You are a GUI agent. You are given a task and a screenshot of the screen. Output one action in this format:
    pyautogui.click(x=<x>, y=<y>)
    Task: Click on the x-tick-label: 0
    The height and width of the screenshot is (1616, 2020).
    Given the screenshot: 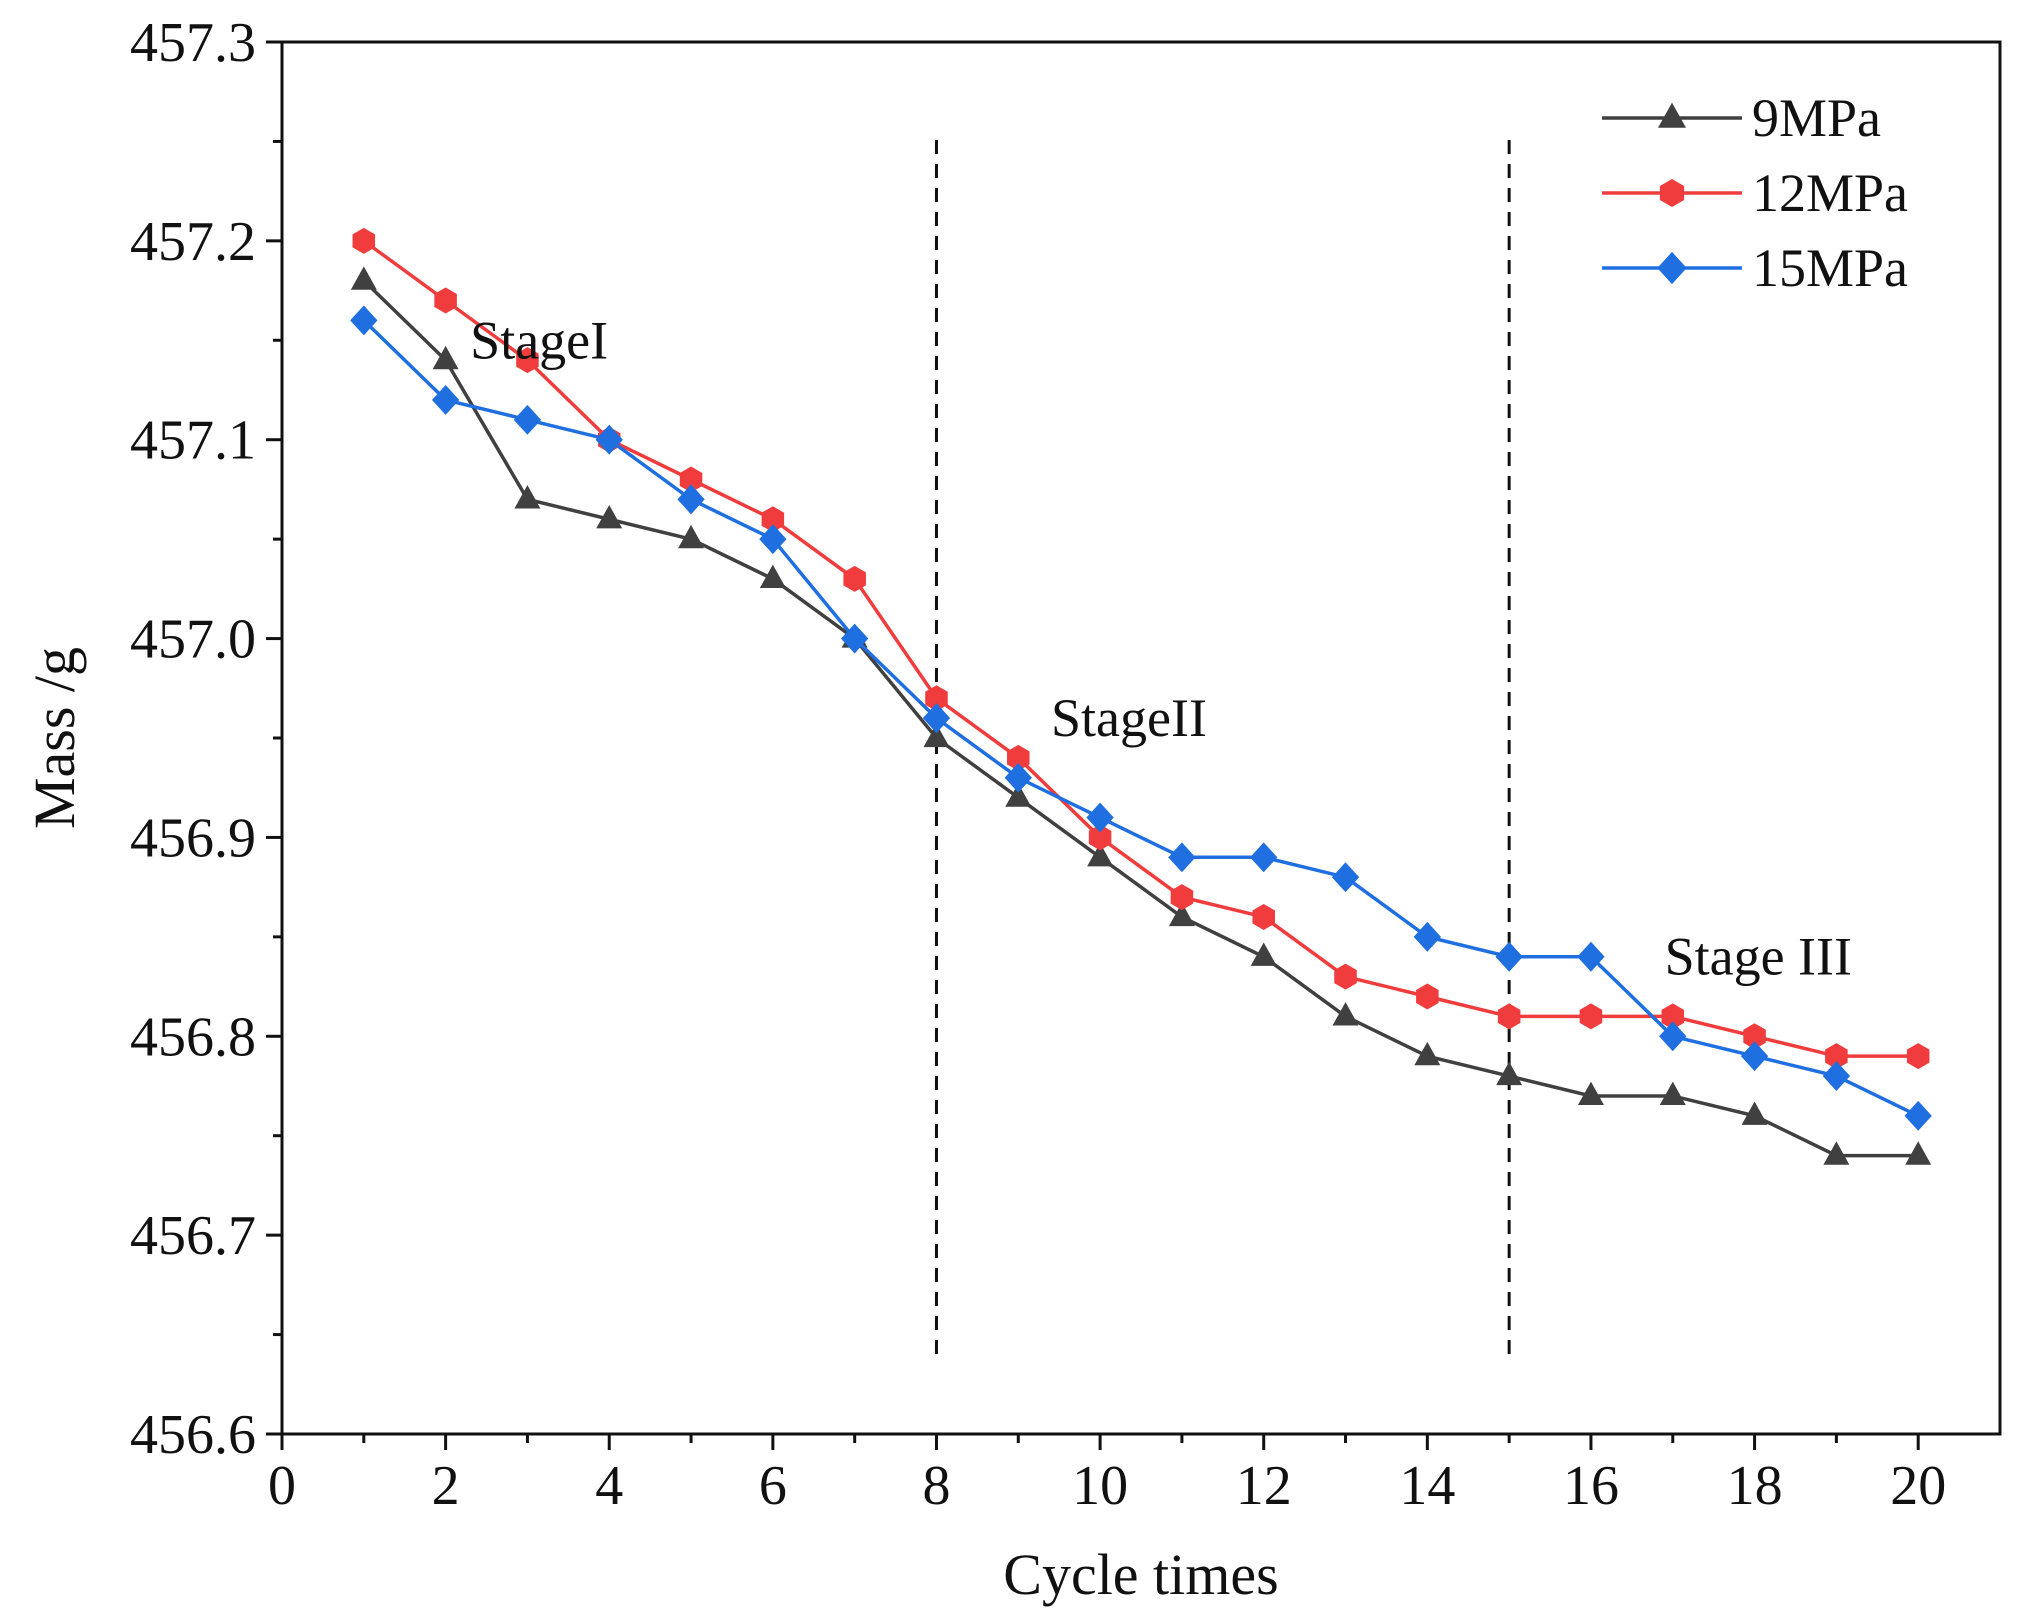 What is the action you would take?
    pyautogui.click(x=282, y=1486)
    